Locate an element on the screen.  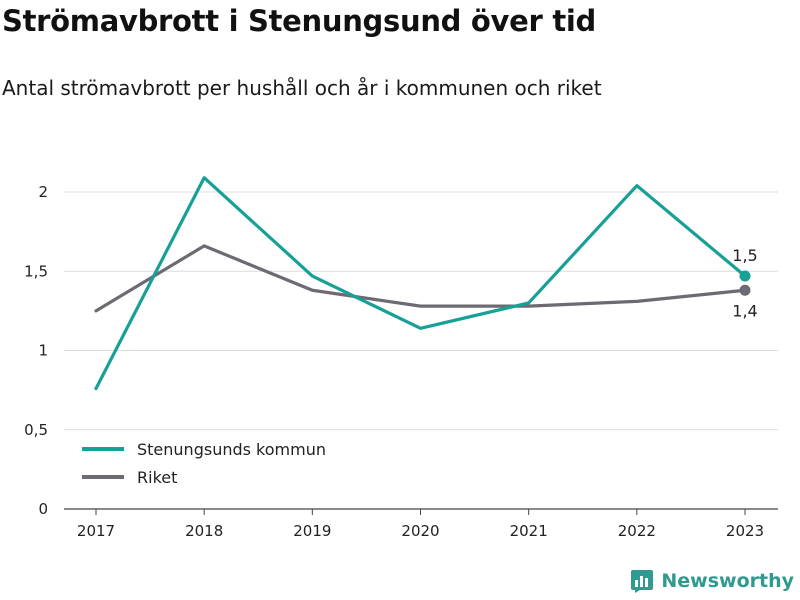
y-tick-label: 0,5 is located at coordinates (36, 430).